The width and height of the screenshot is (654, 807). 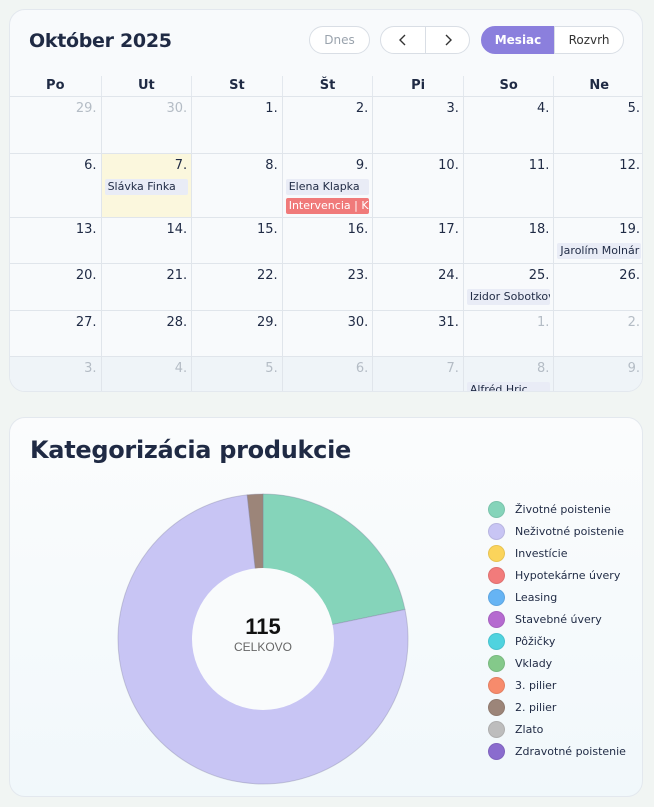 I want to click on calendar-event: Jarolím Molnár, so click(x=599, y=251).